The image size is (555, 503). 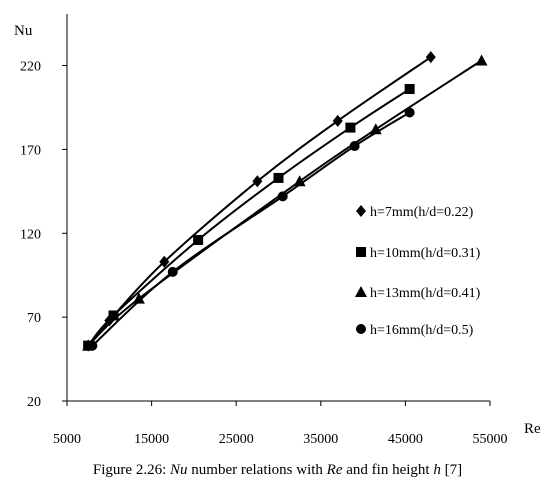 What do you see at coordinates (30, 150) in the screenshot?
I see `y-tick-label: 170` at bounding box center [30, 150].